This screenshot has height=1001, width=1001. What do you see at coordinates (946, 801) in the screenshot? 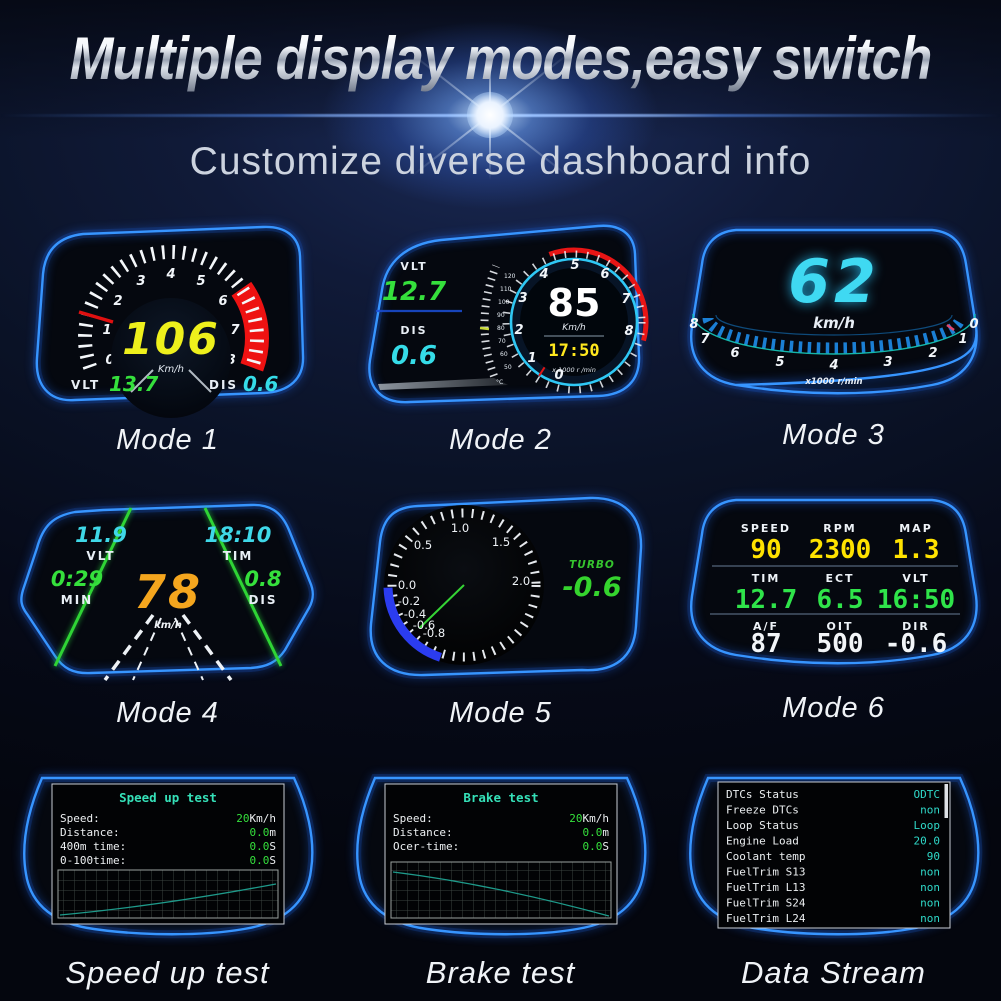
I see `scrollbar` at bounding box center [946, 801].